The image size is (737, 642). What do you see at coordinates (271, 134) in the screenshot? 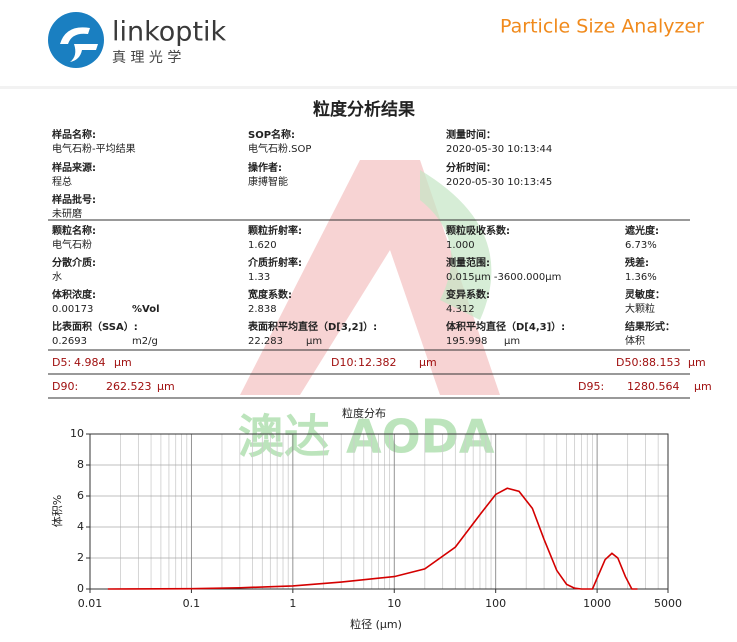
I see `field-label: SOP名称:` at bounding box center [271, 134].